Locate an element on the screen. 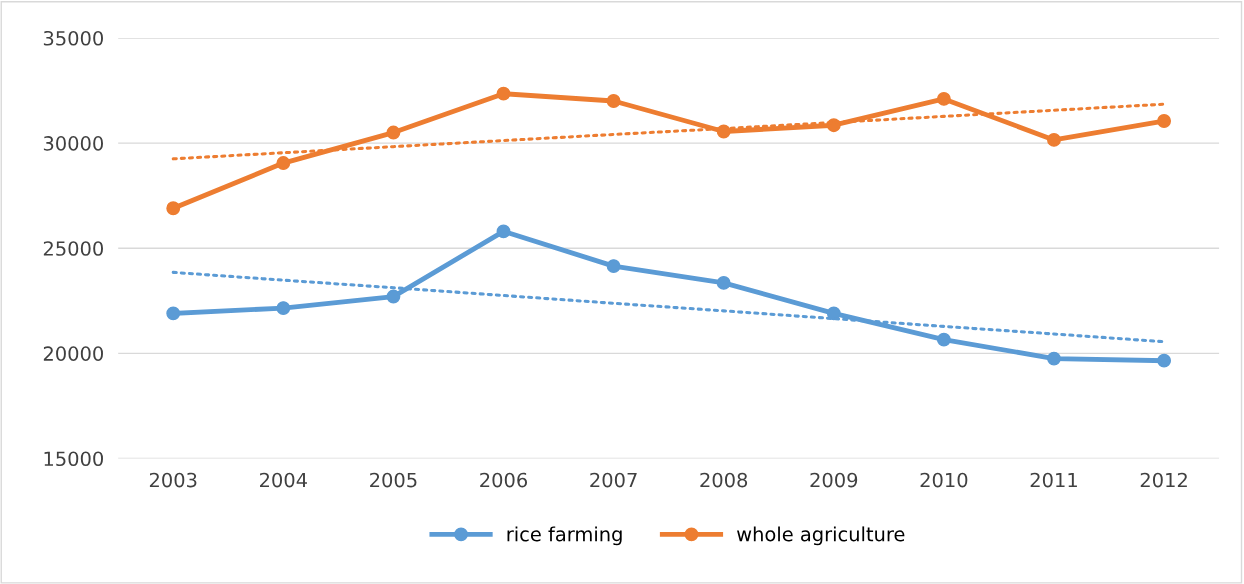  x-tick-label: 2012 is located at coordinates (1163, 480).